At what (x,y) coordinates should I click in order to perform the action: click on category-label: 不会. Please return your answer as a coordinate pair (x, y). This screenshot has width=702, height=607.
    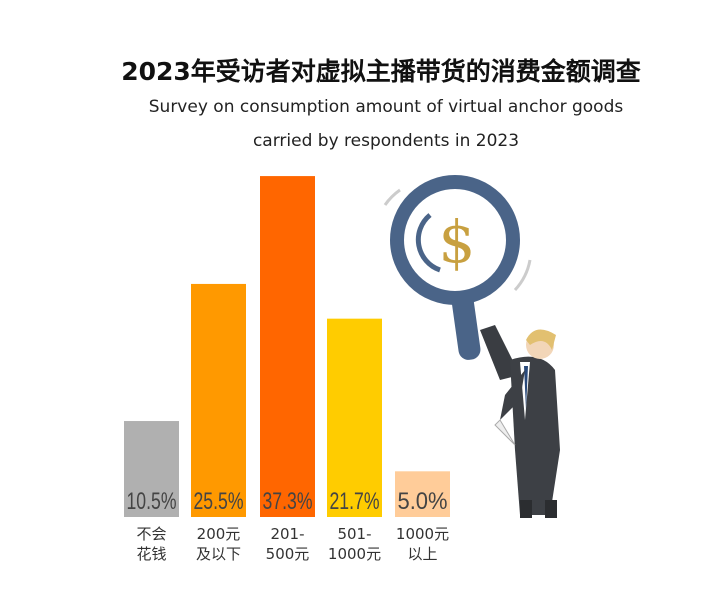
    Looking at the image, I should click on (151, 534).